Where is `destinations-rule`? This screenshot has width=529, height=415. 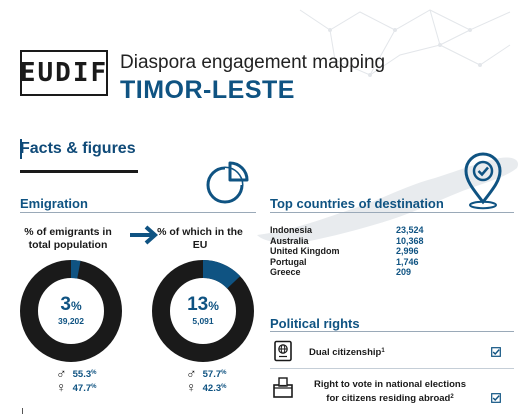
destinations-rule is located at coordinates (392, 212).